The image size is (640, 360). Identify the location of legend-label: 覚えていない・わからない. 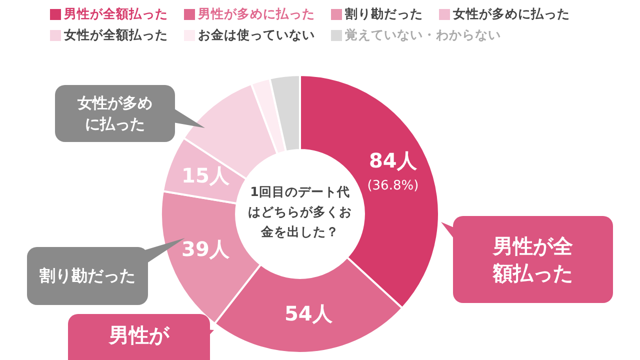
(423, 35).